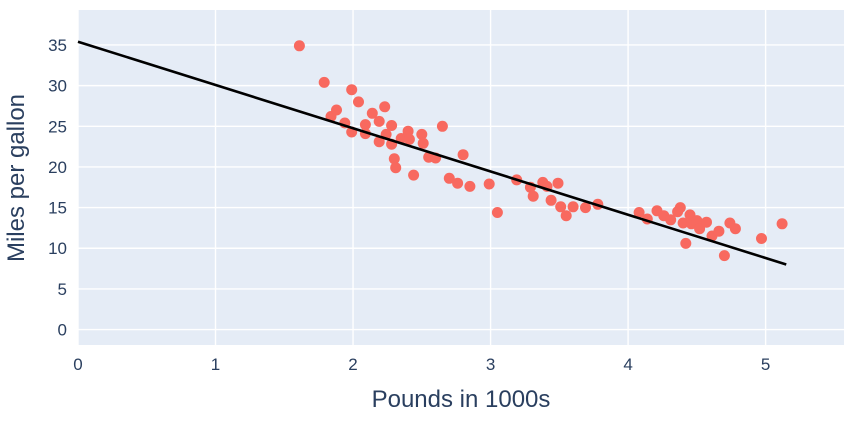  I want to click on y-tick-label: 35, so click(57, 45).